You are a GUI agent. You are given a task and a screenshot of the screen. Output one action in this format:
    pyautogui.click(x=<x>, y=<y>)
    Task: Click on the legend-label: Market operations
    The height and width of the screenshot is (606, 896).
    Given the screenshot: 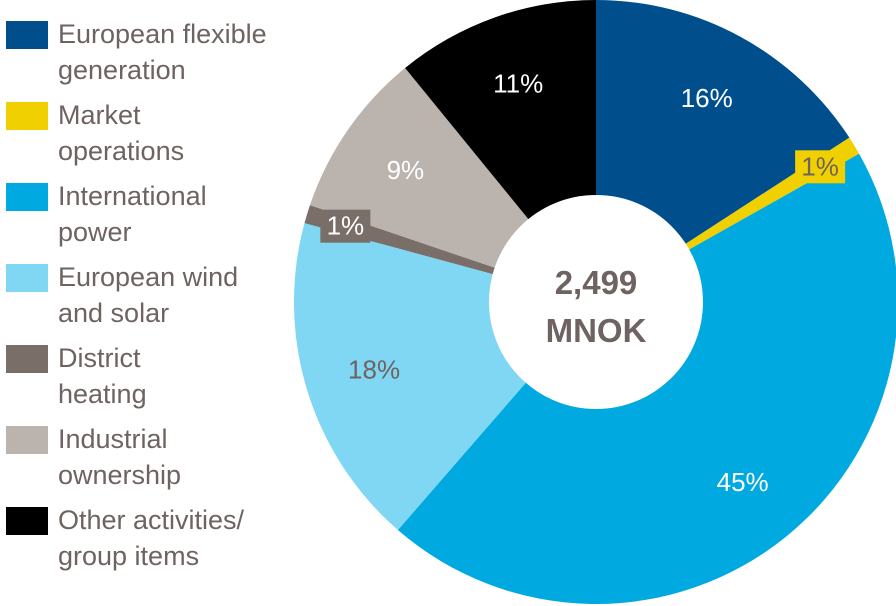 What is the action you would take?
    pyautogui.click(x=121, y=133)
    